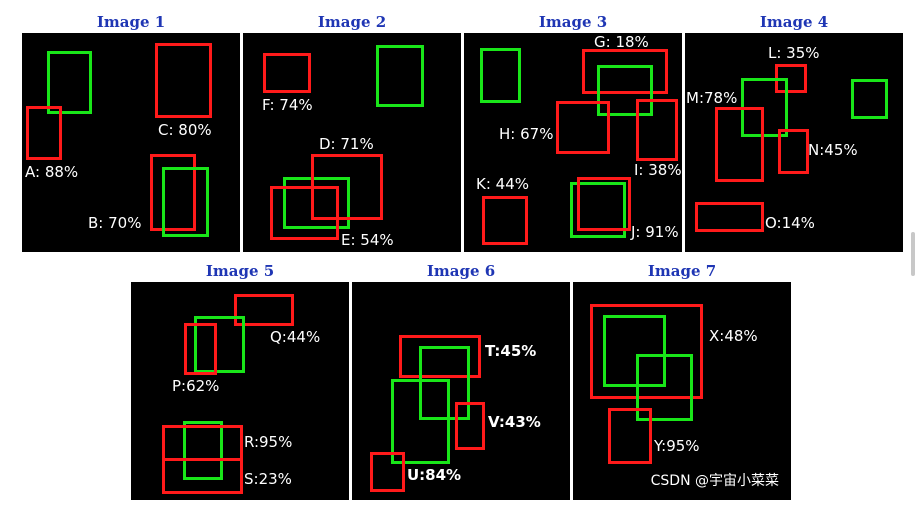 The image size is (915, 512). I want to click on panel-title: Image 1, so click(131, 22).